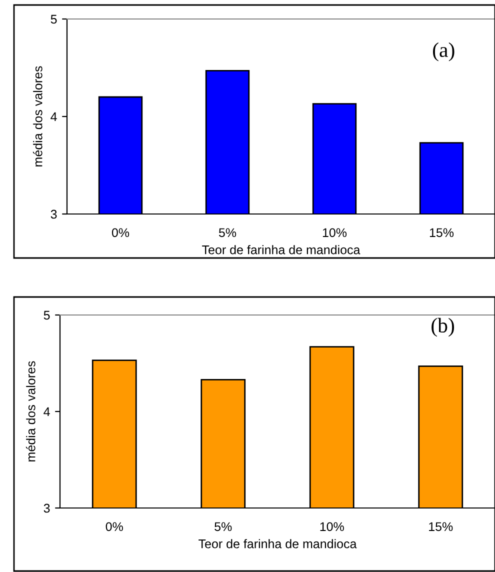 Image resolution: width=495 pixels, height=572 pixels. I want to click on annotation: (b), so click(443, 327).